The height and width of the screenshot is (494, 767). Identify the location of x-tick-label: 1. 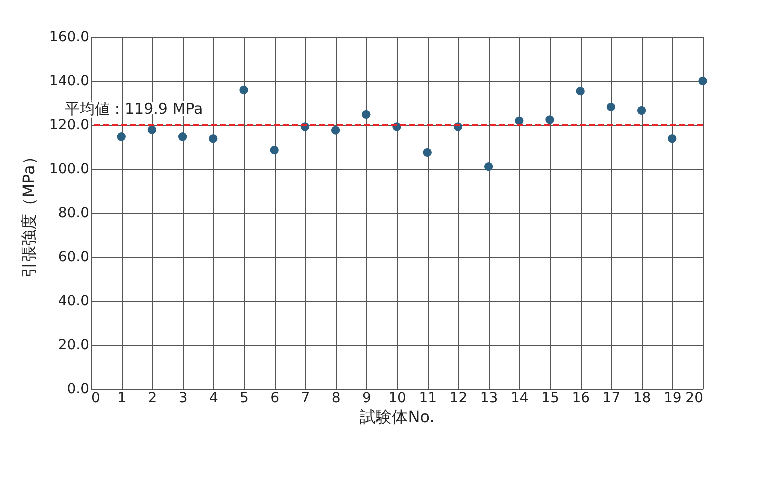
(122, 398).